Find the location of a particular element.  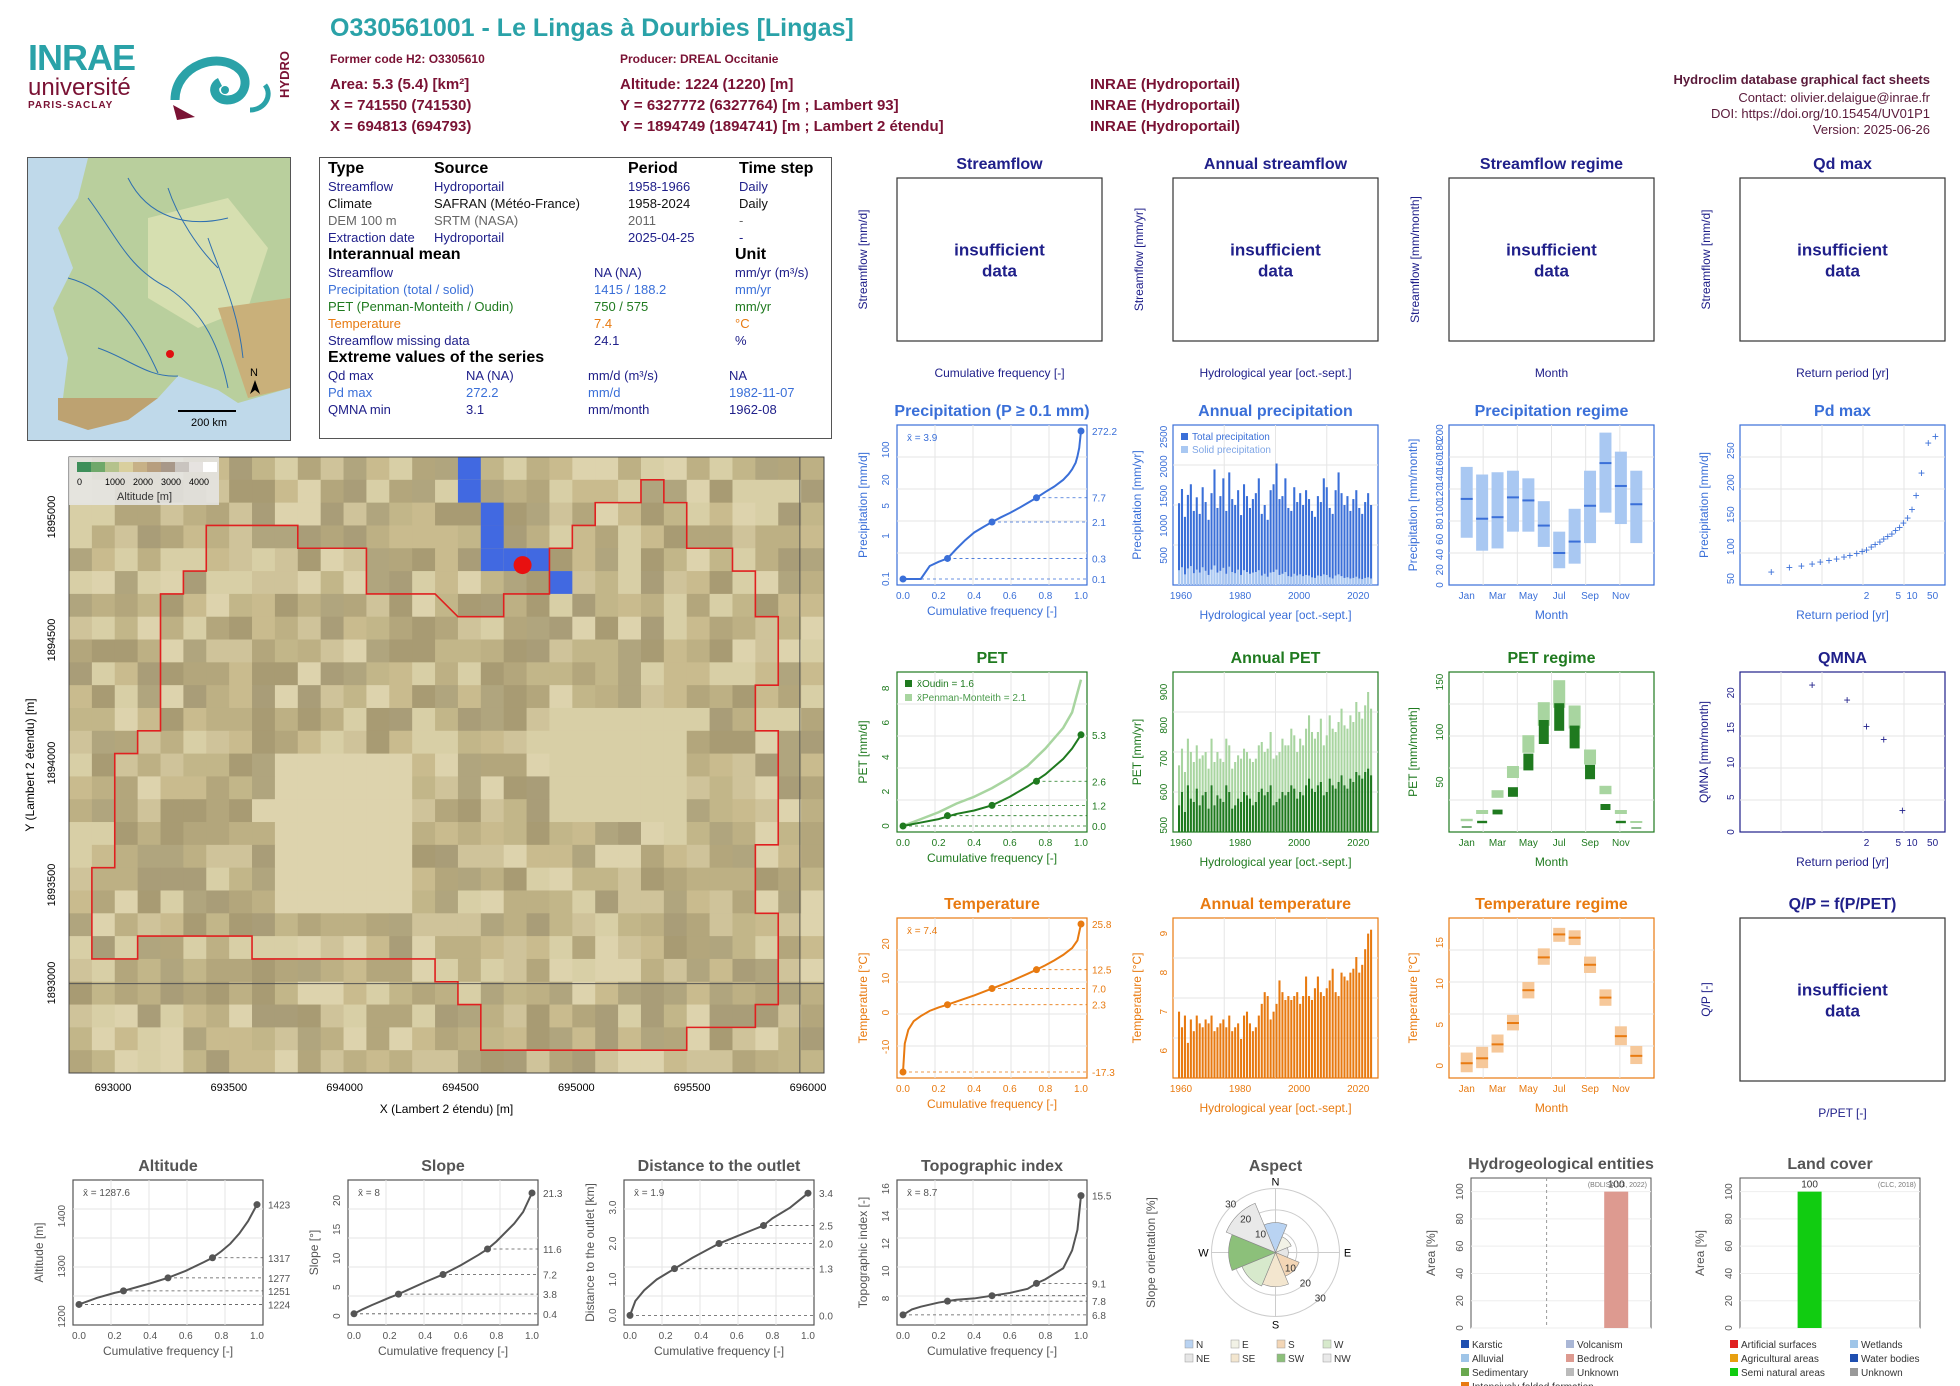

mean-label: x̄ = 1287.6 is located at coordinates (106, 1193).